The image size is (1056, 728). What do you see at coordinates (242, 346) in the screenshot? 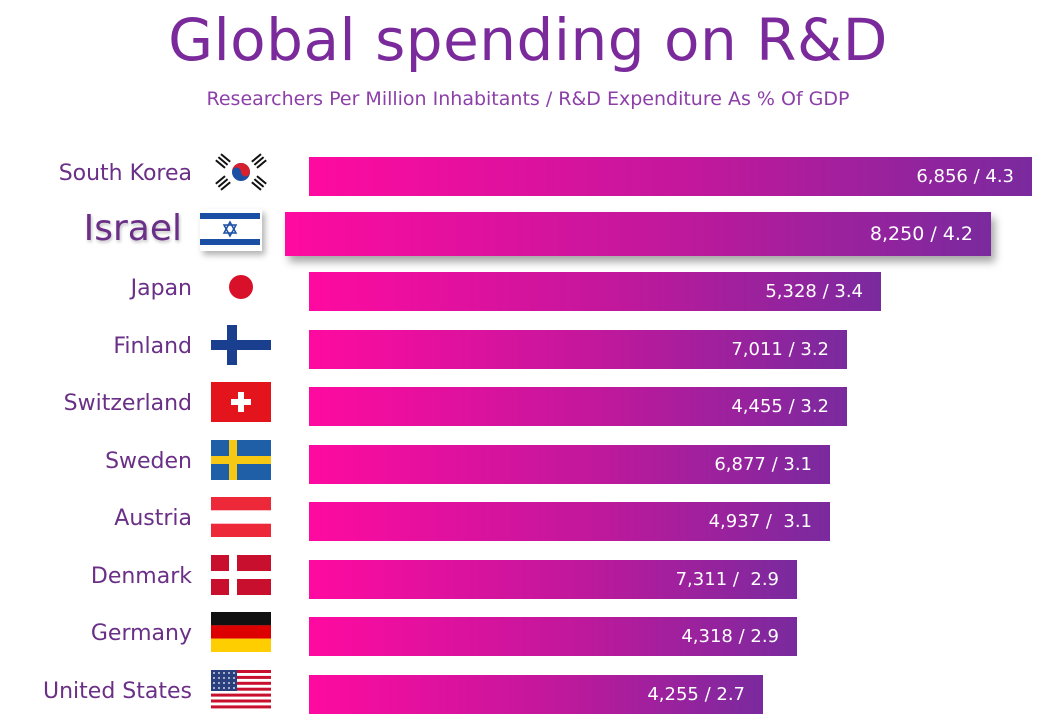
I see `finland-flag` at bounding box center [242, 346].